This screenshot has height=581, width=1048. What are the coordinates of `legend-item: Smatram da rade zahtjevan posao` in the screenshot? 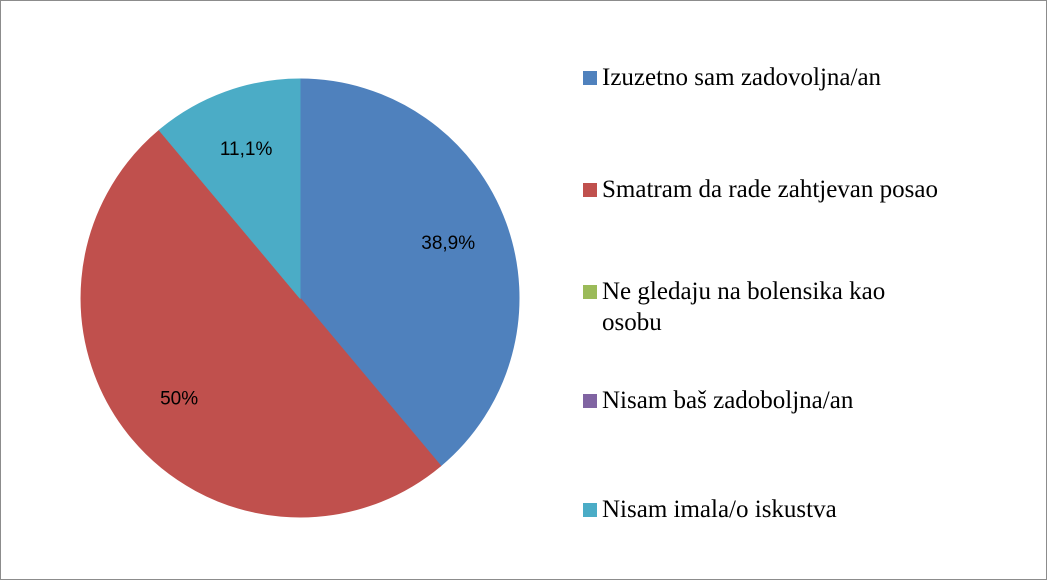 It's located at (813, 189).